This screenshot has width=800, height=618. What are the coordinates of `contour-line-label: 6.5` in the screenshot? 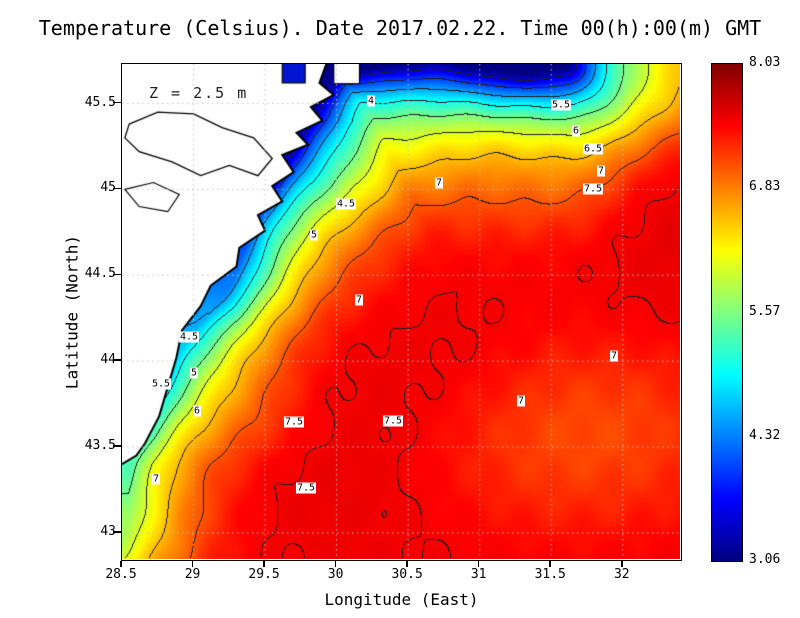 It's located at (593, 149).